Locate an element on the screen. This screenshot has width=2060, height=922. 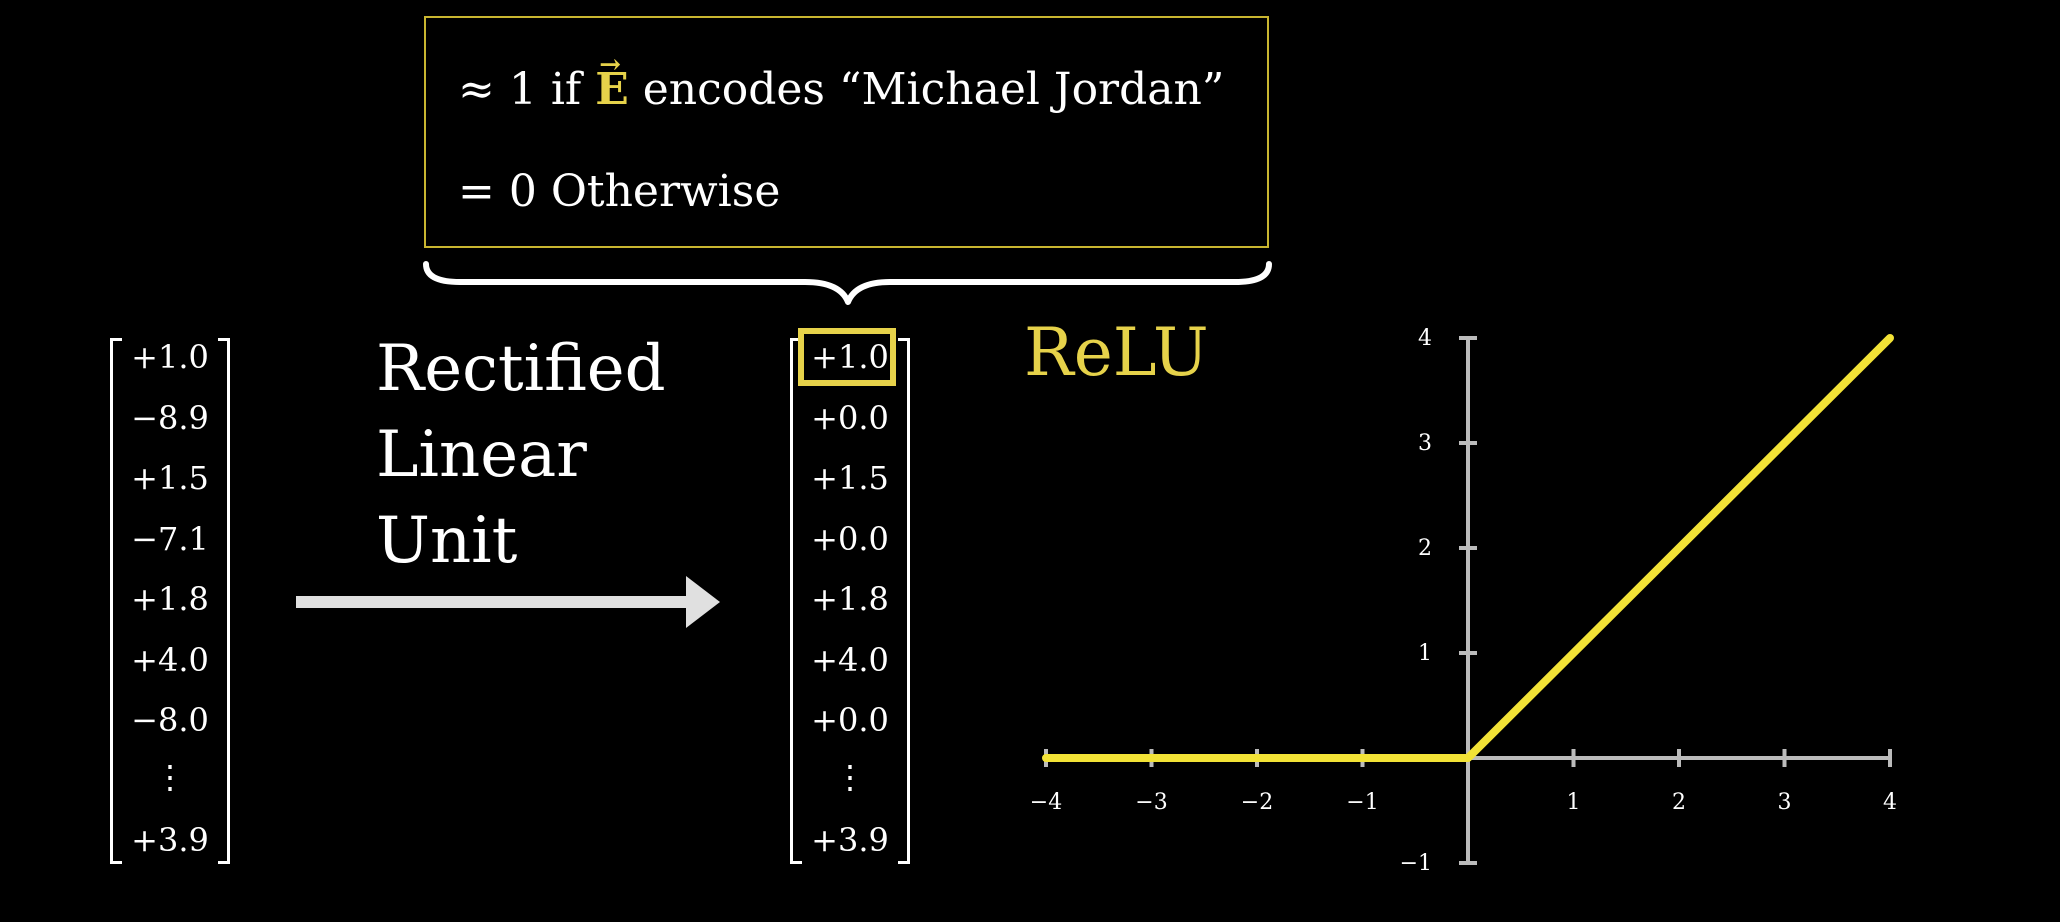
x-tick-label: −4 is located at coordinates (1046, 802).